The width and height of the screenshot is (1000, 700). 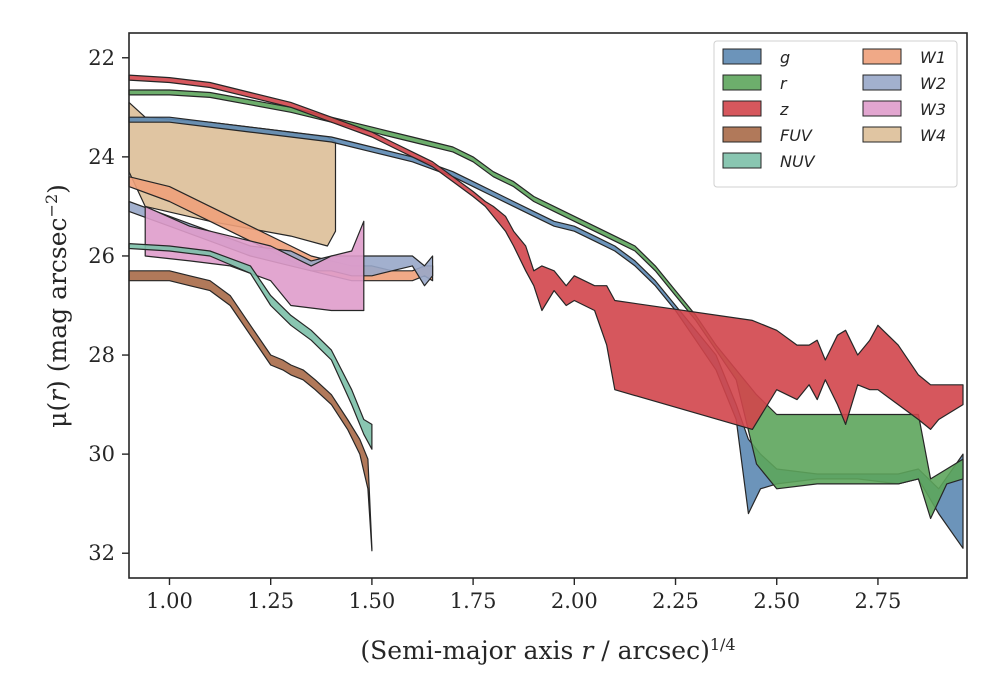 I want to click on band-fuv, so click(x=250, y=411).